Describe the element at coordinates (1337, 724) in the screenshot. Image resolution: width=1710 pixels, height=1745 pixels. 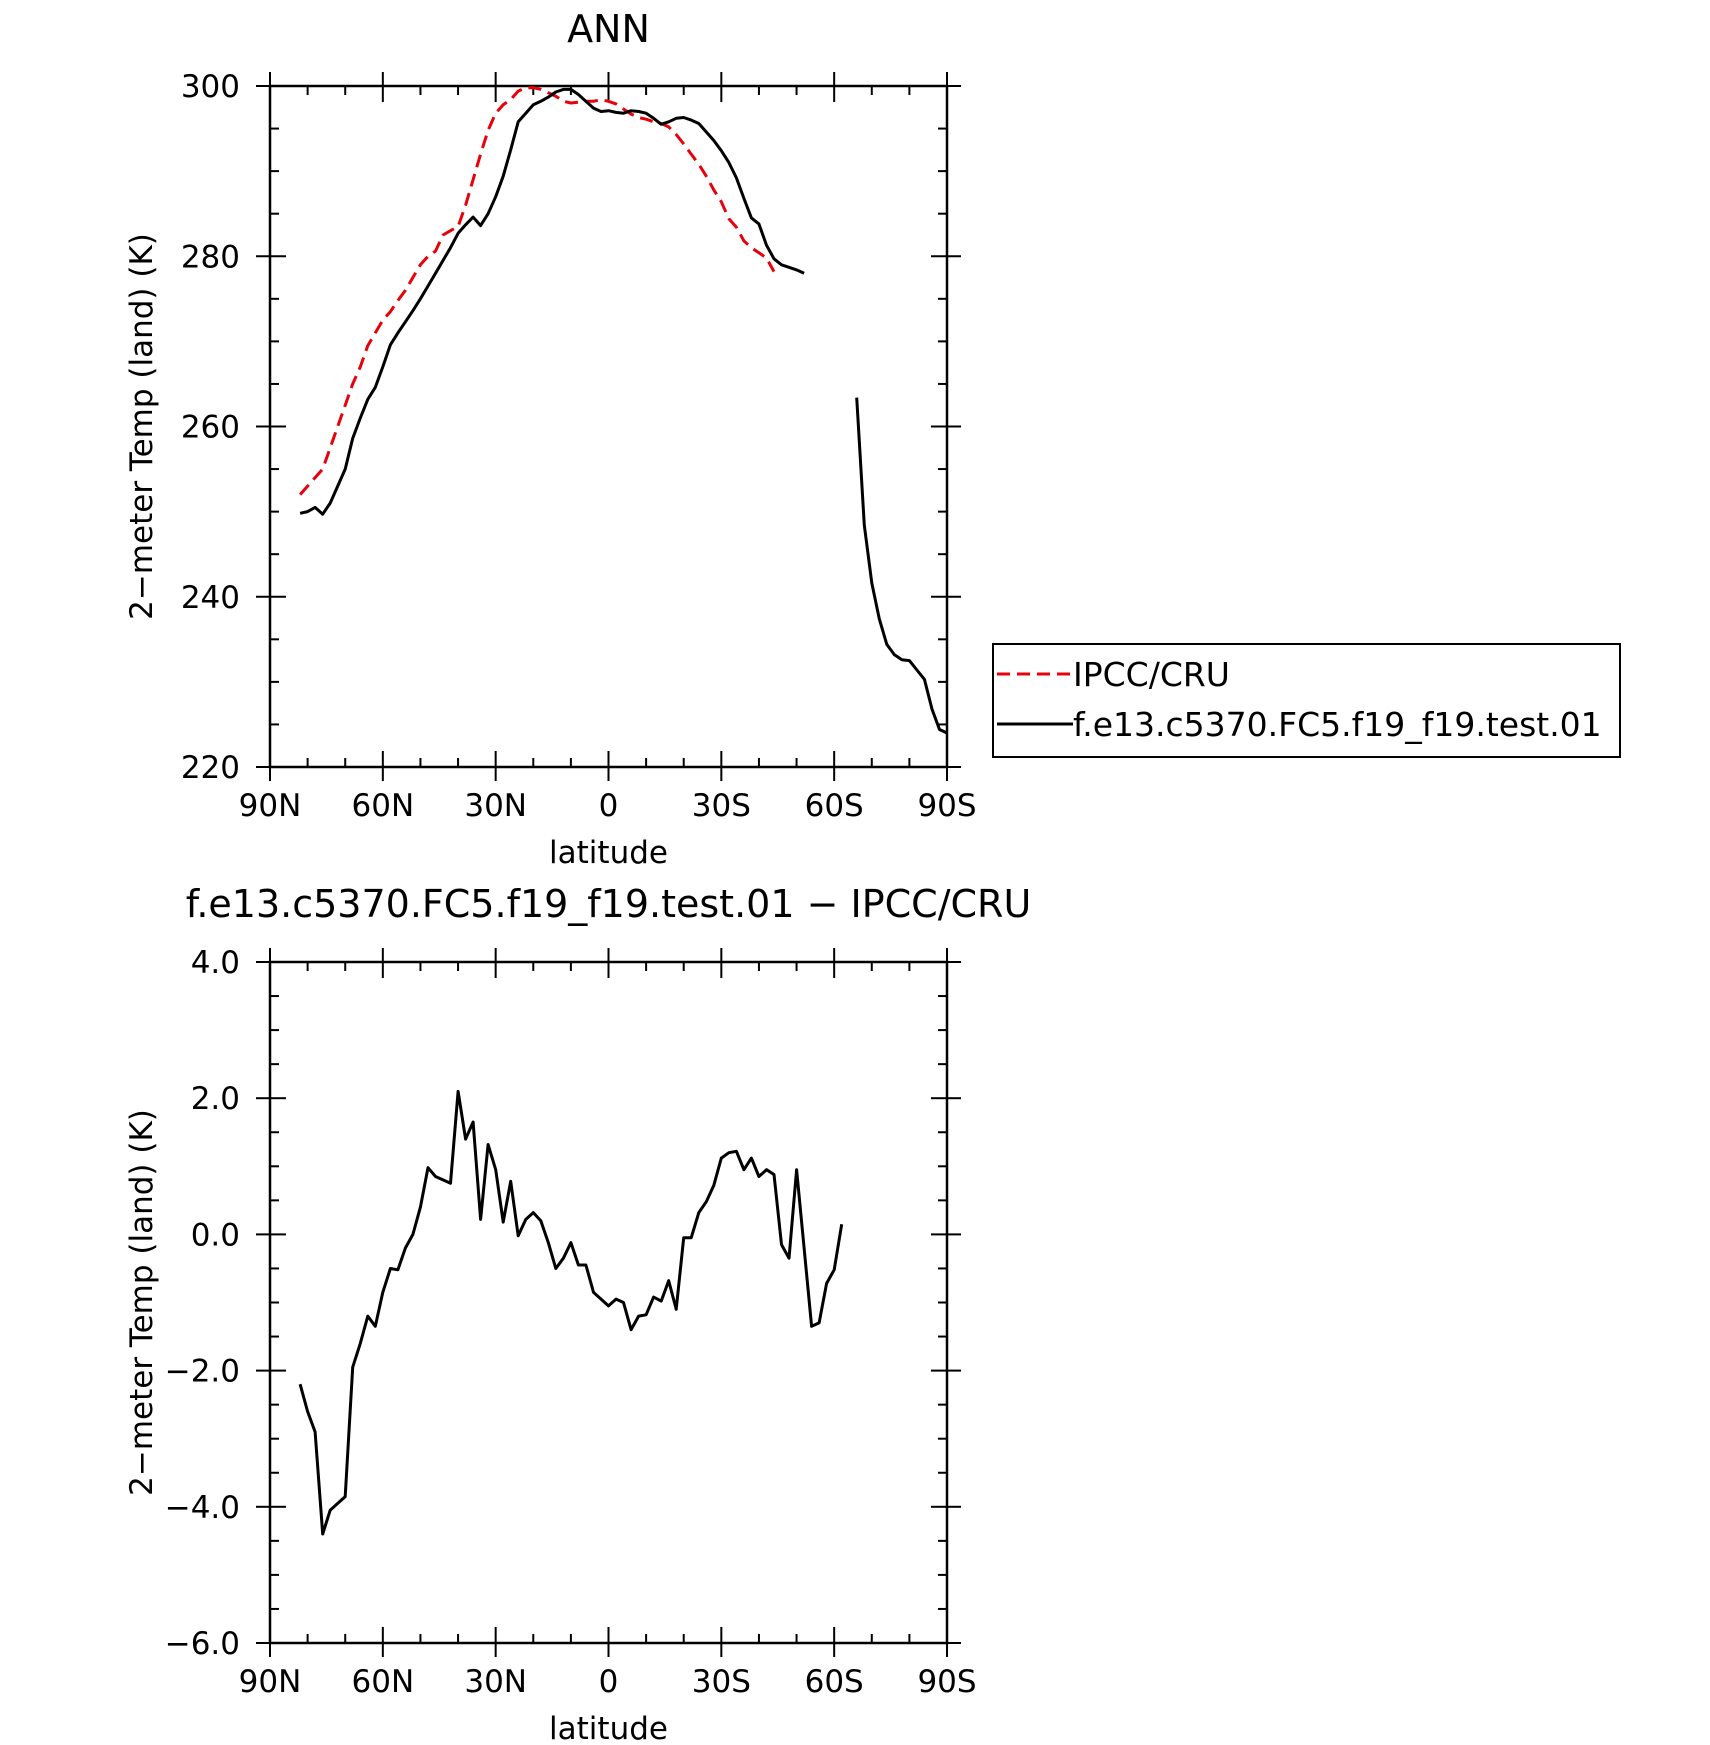
I see `legend-label-2: f.e13.c5370.FC5.f19_f19.test.01` at that location.